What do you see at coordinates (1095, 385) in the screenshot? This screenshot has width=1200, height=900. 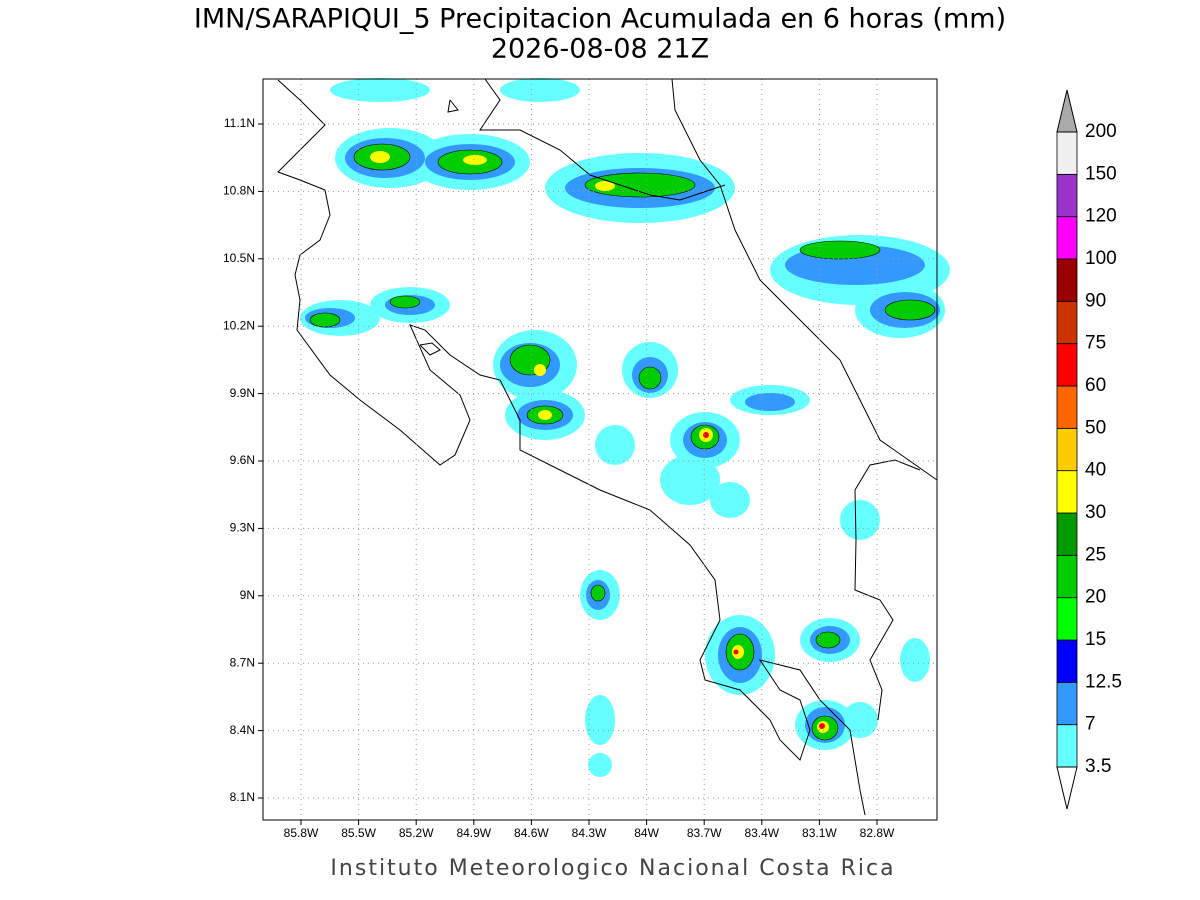 I see `colorbar-label: 60` at bounding box center [1095, 385].